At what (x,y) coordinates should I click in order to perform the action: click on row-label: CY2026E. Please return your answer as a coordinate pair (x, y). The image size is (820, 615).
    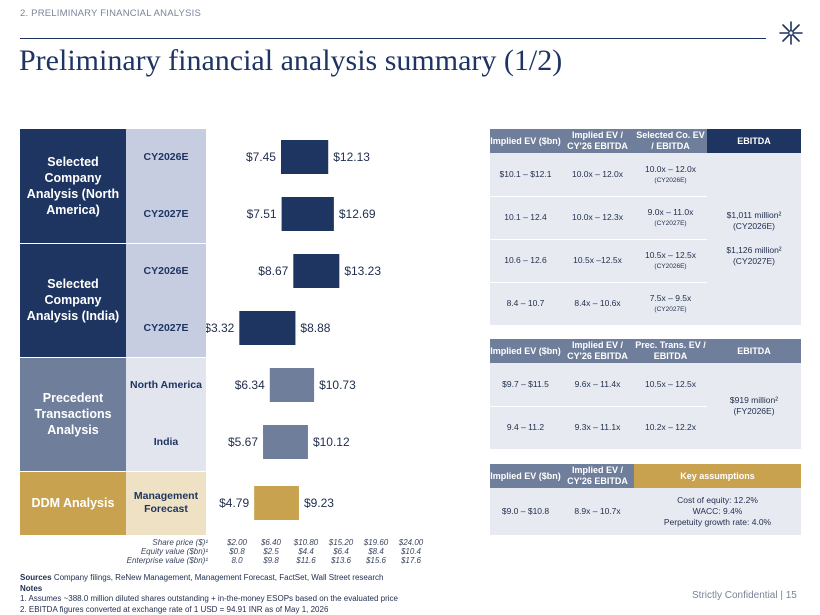
    Looking at the image, I should click on (166, 271).